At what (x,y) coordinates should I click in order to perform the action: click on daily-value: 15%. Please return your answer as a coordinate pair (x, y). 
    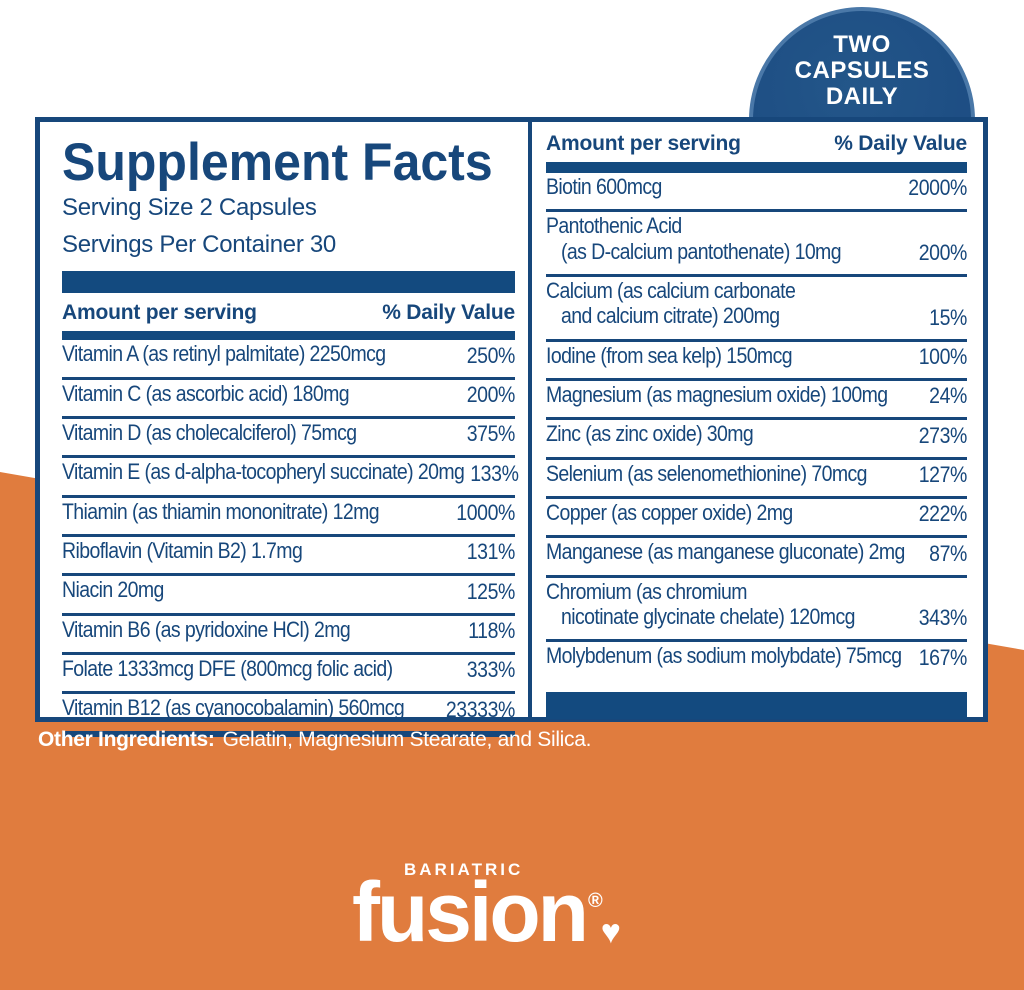
    Looking at the image, I should click on (948, 318).